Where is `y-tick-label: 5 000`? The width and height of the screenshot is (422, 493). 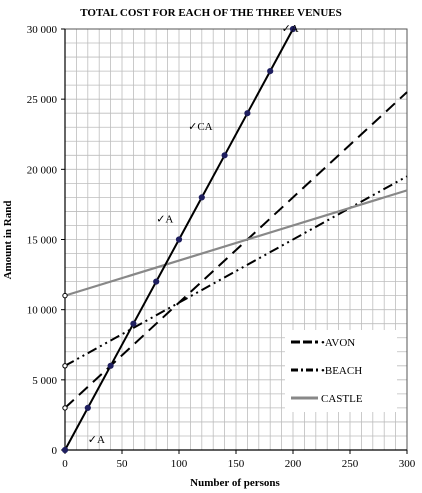
y-tick-label: 5 000 is located at coordinates (44, 381).